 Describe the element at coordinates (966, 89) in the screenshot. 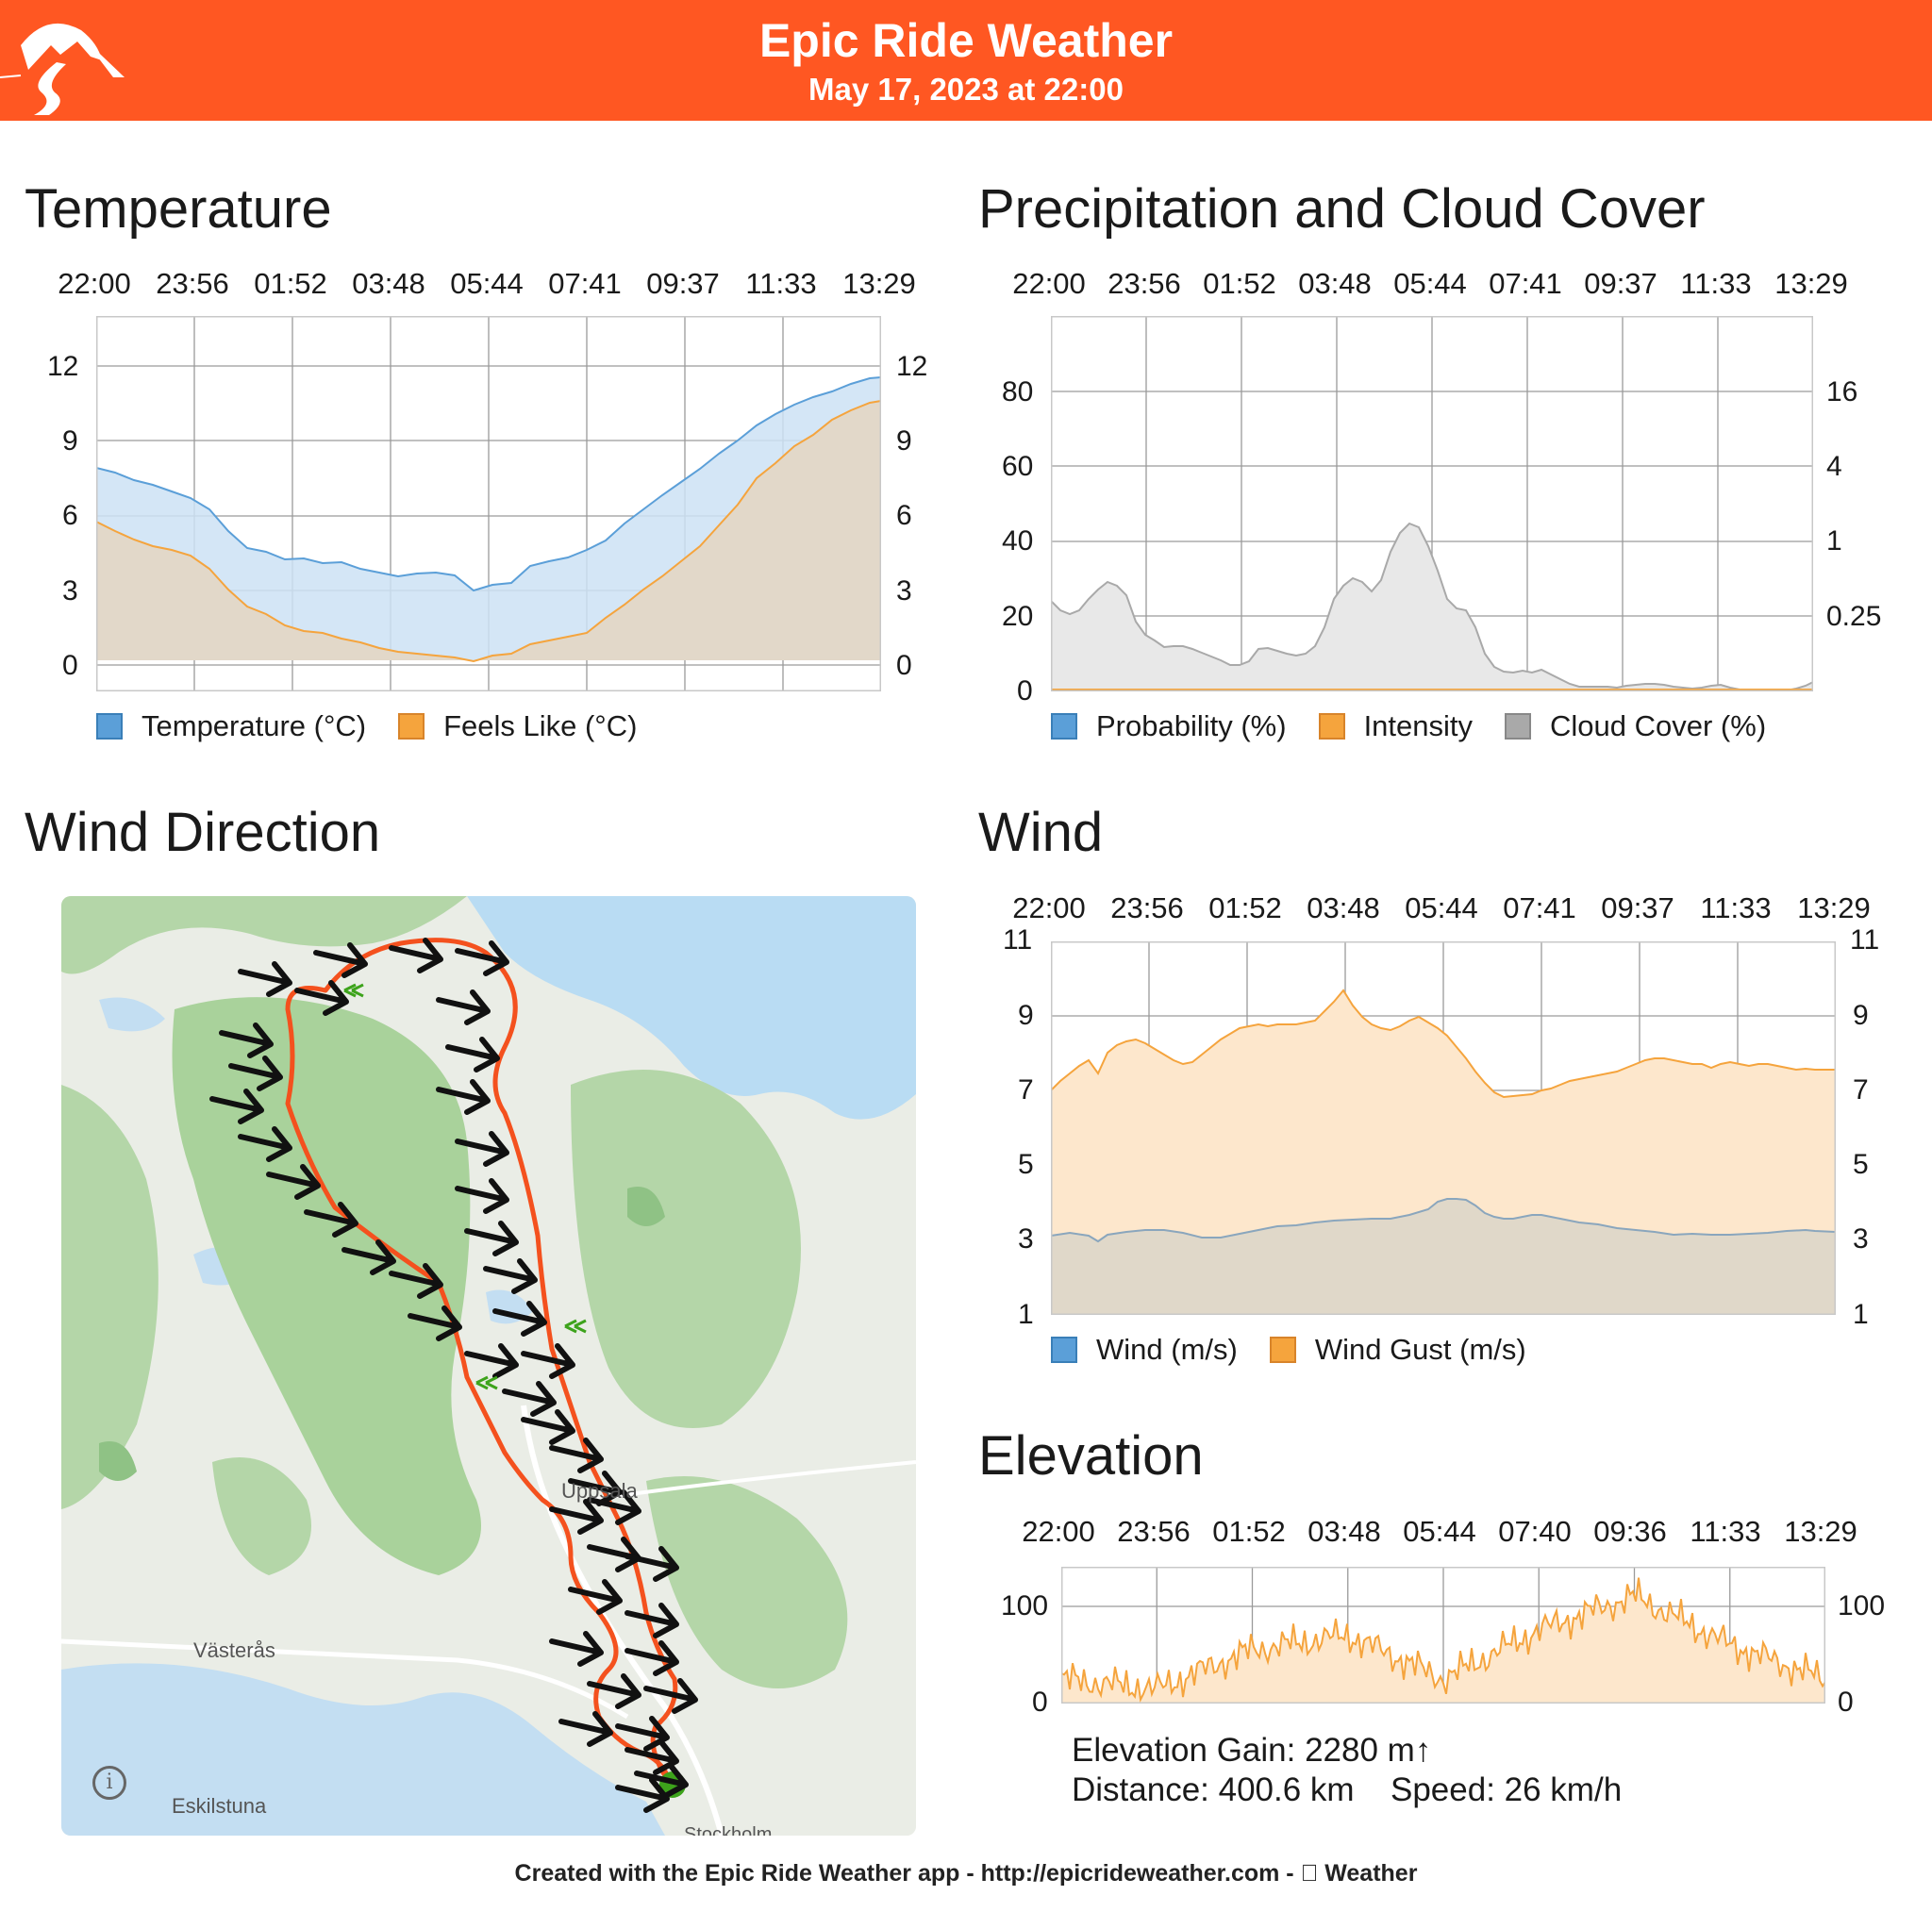

I see `ride-date: May 17, 2023 at 22:00` at that location.